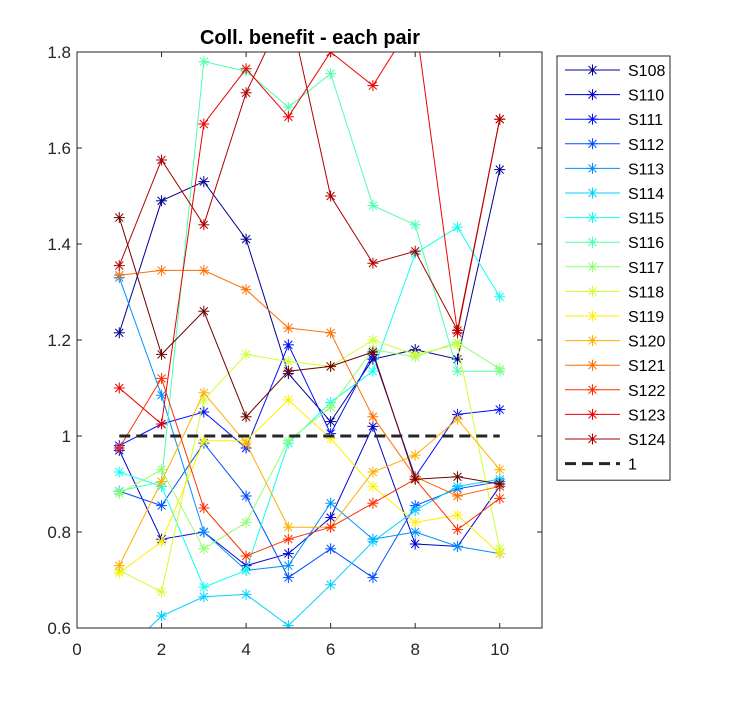 This screenshot has height=706, width=741. What do you see at coordinates (646, 145) in the screenshot?
I see `legend-label: S112` at bounding box center [646, 145].